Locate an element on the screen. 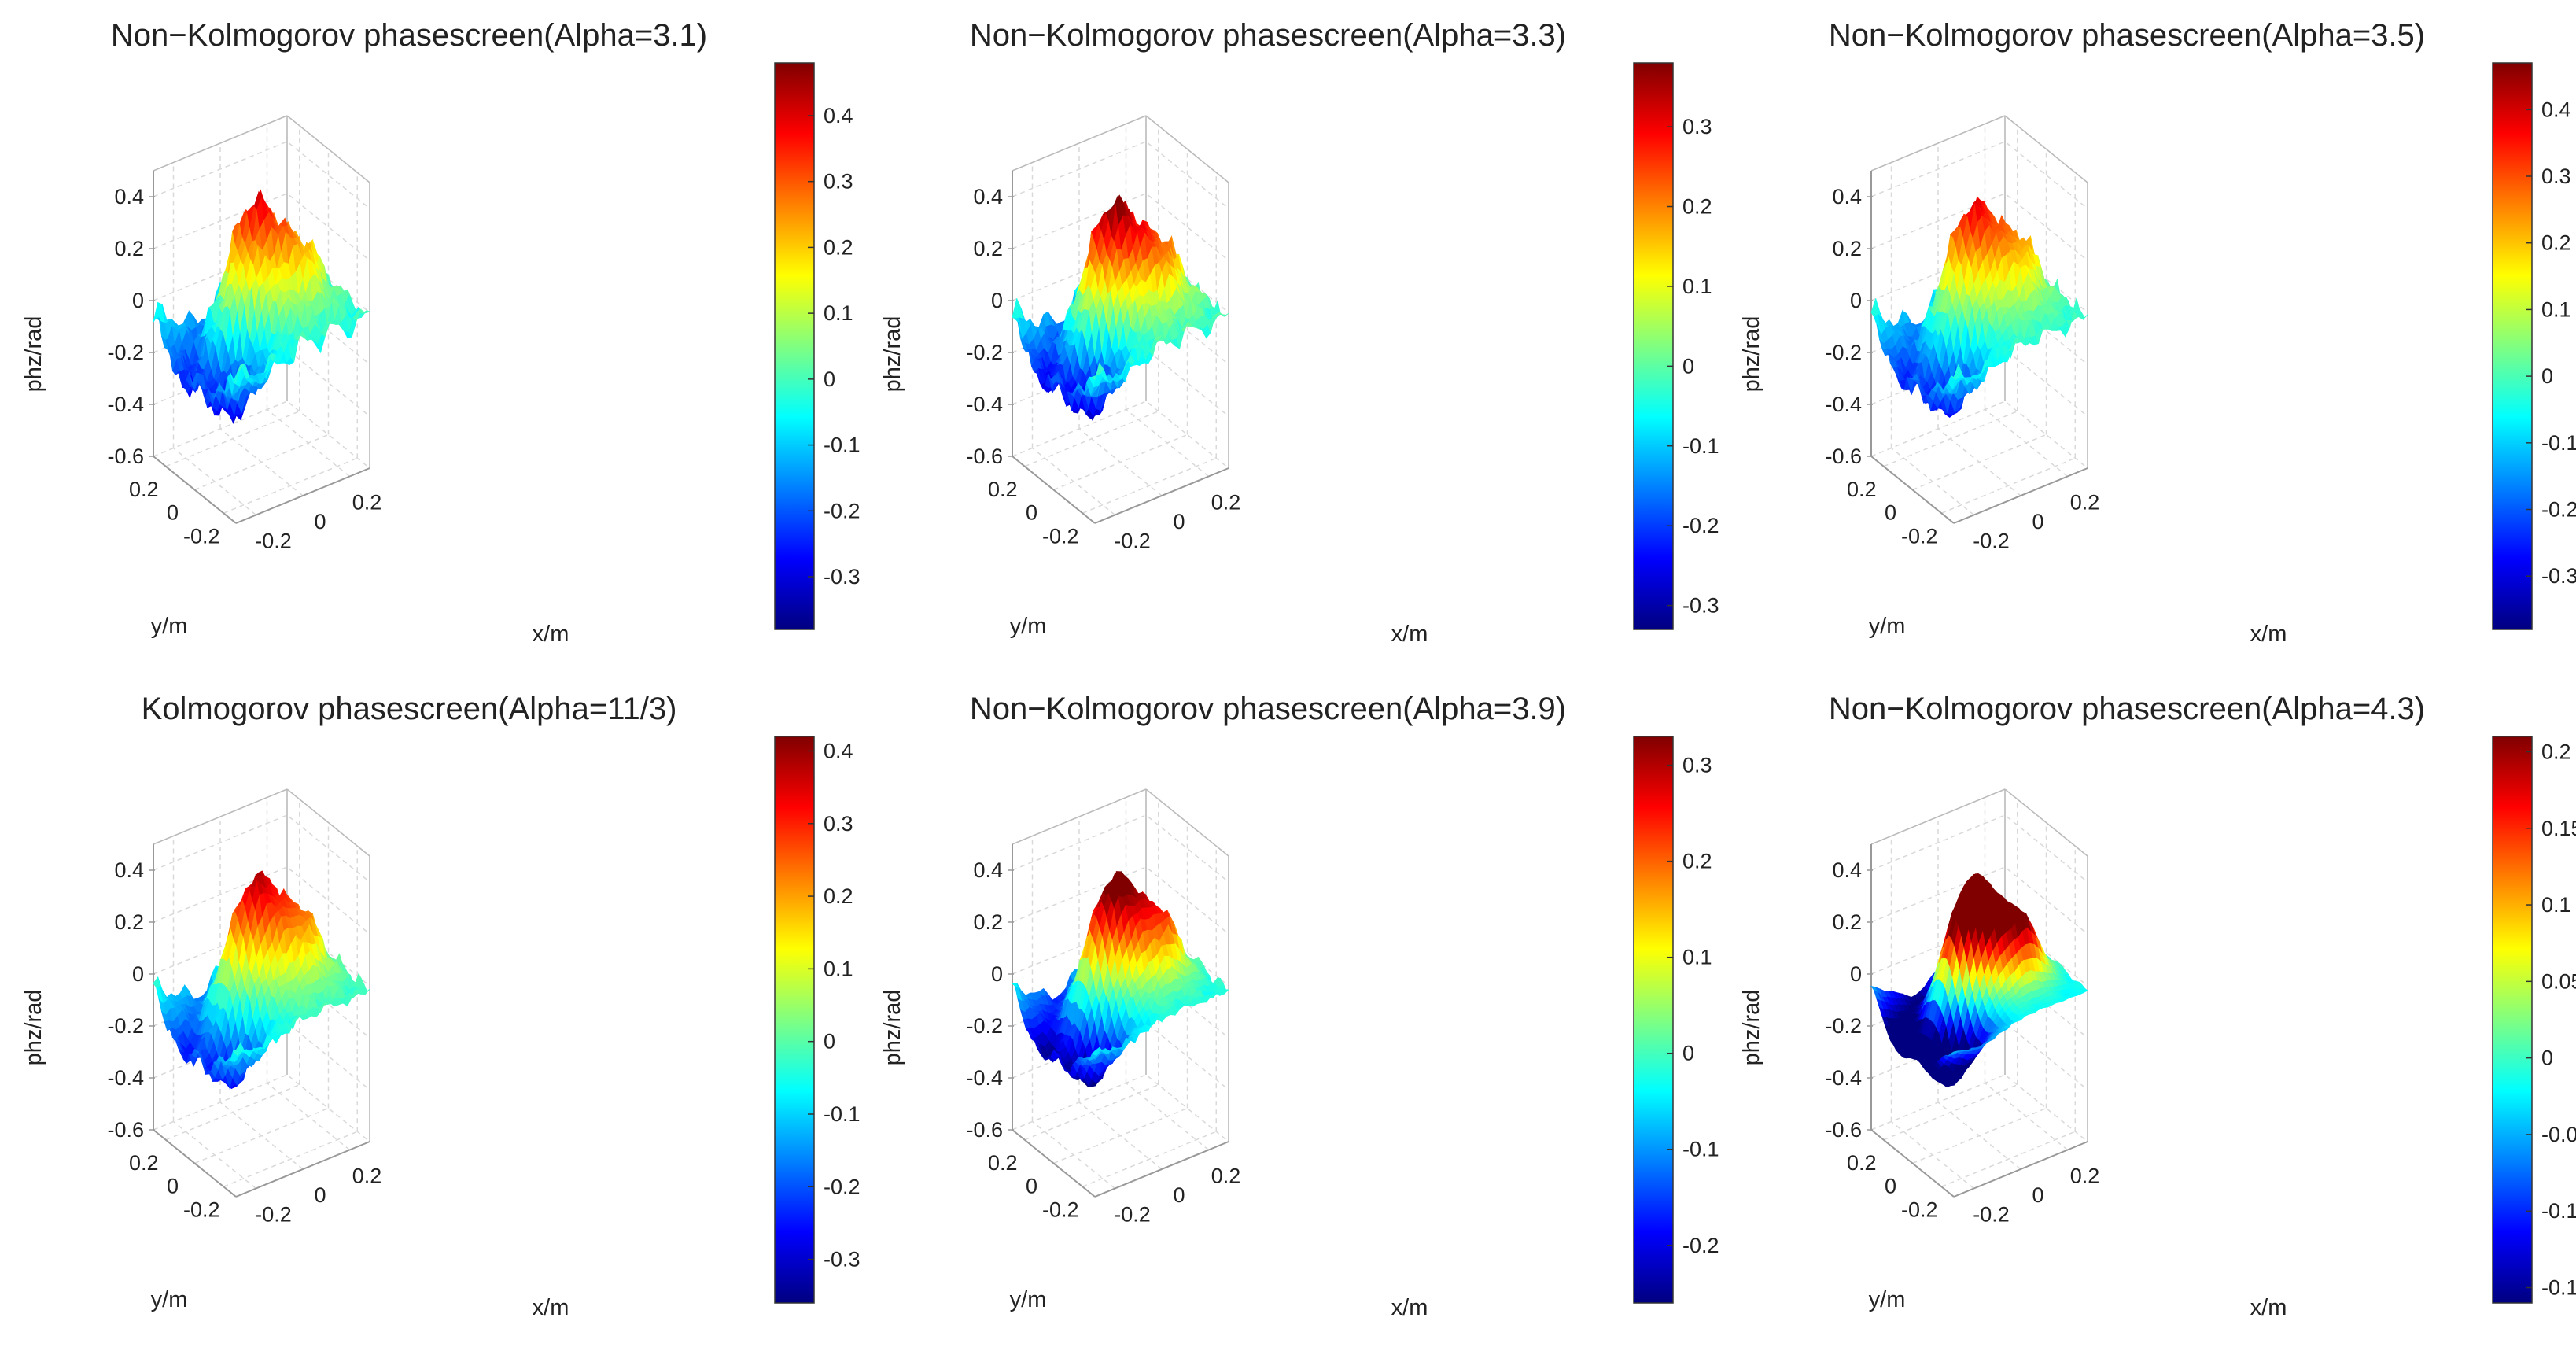  colorbar-tick-label: 0.4 is located at coordinates (838, 750).